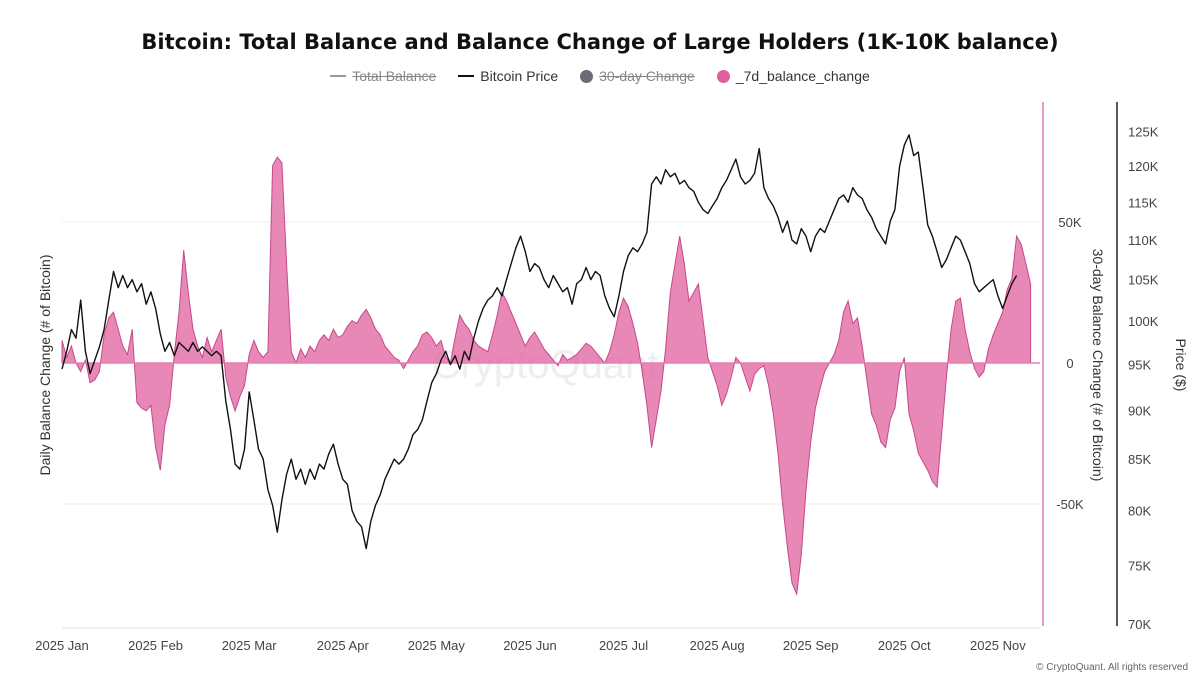  I want to click on x-tick-label-7: 2025 Aug, so click(717, 645).